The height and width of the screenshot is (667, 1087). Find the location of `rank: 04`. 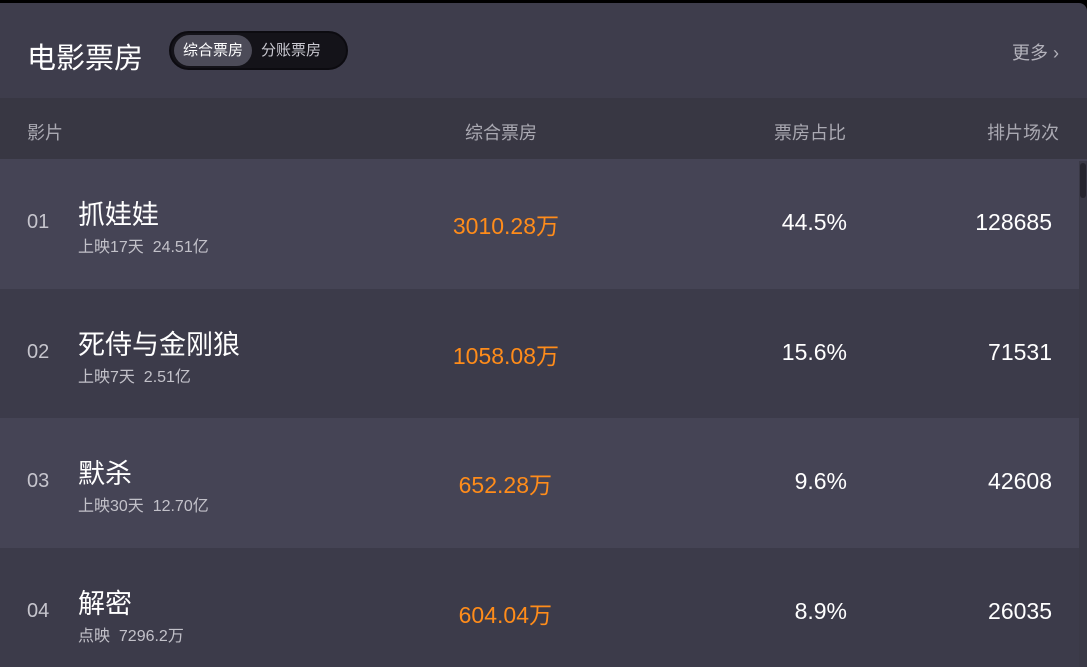

rank: 04 is located at coordinates (38, 610).